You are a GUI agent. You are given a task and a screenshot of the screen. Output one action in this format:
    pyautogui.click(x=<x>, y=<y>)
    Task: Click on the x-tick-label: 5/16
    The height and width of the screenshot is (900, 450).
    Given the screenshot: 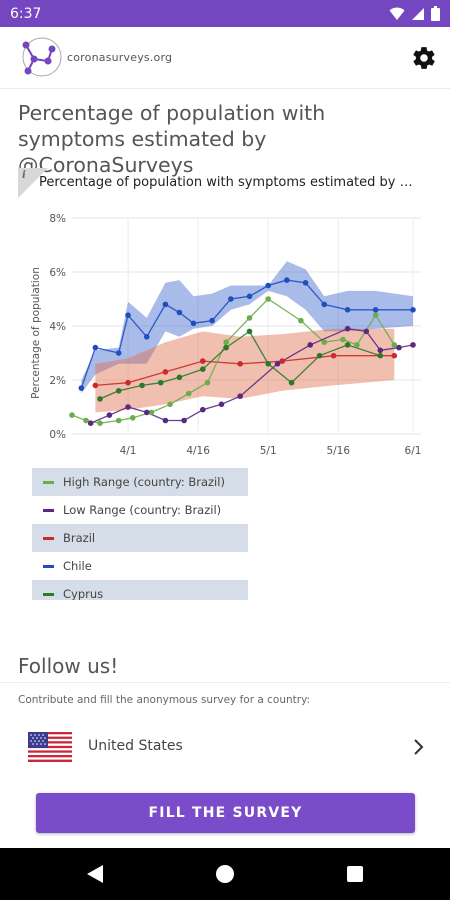 What is the action you would take?
    pyautogui.click(x=338, y=451)
    